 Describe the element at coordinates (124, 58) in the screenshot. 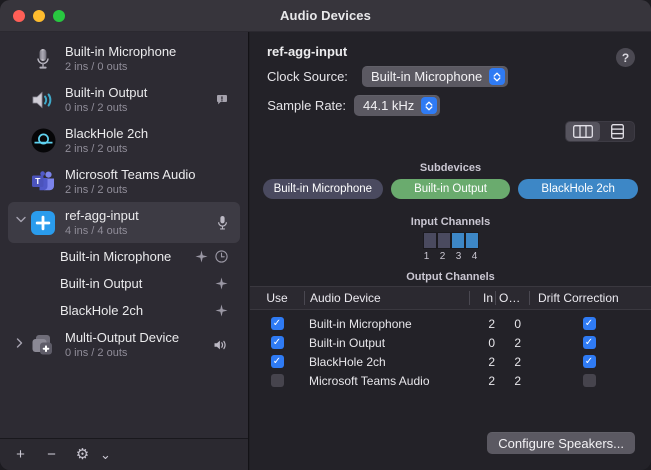

I see `sidebar-item-built-in-microphone: Built-in Microphone 2 ins / 0 outs` at that location.